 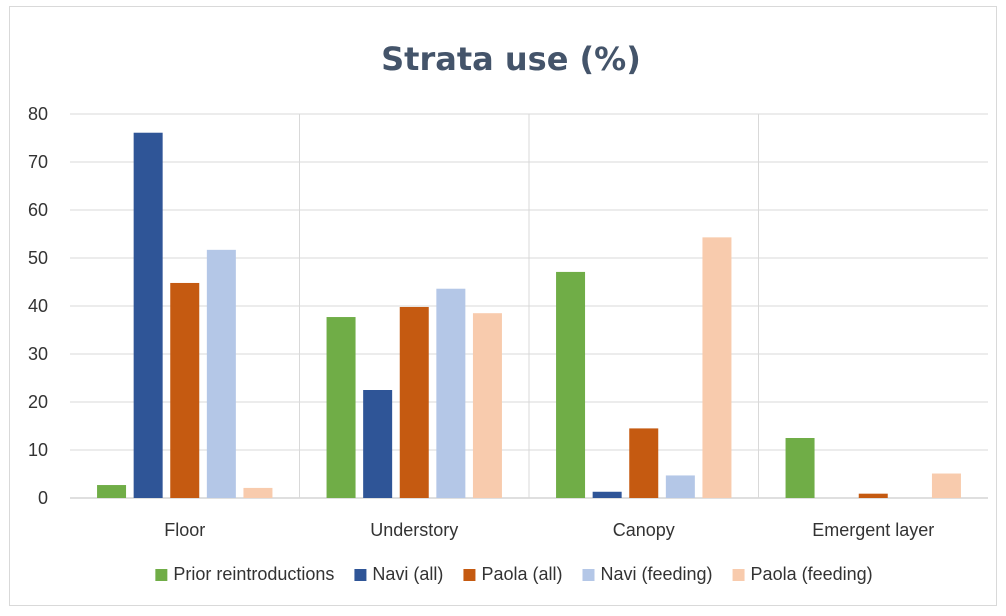 What do you see at coordinates (185, 390) in the screenshot?
I see `bar-floor-paola-all` at bounding box center [185, 390].